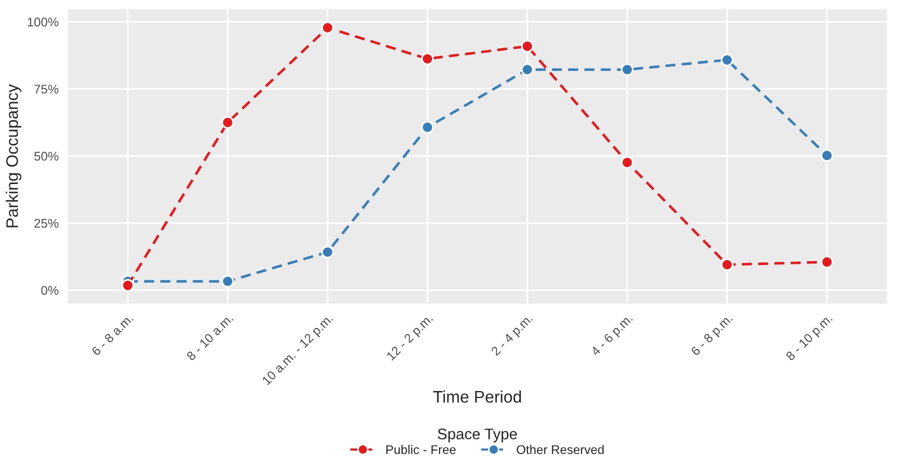 The image size is (905, 460). Describe the element at coordinates (49, 290) in the screenshot. I see `y-tick-label: 0%` at that location.